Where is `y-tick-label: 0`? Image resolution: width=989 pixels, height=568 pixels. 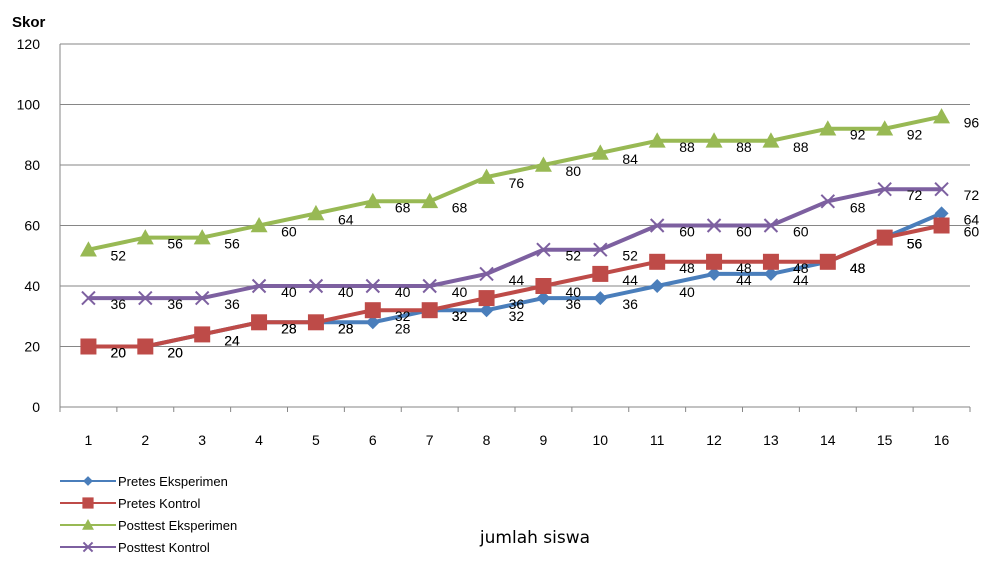
y-tick-label: 0 is located at coordinates (36, 407).